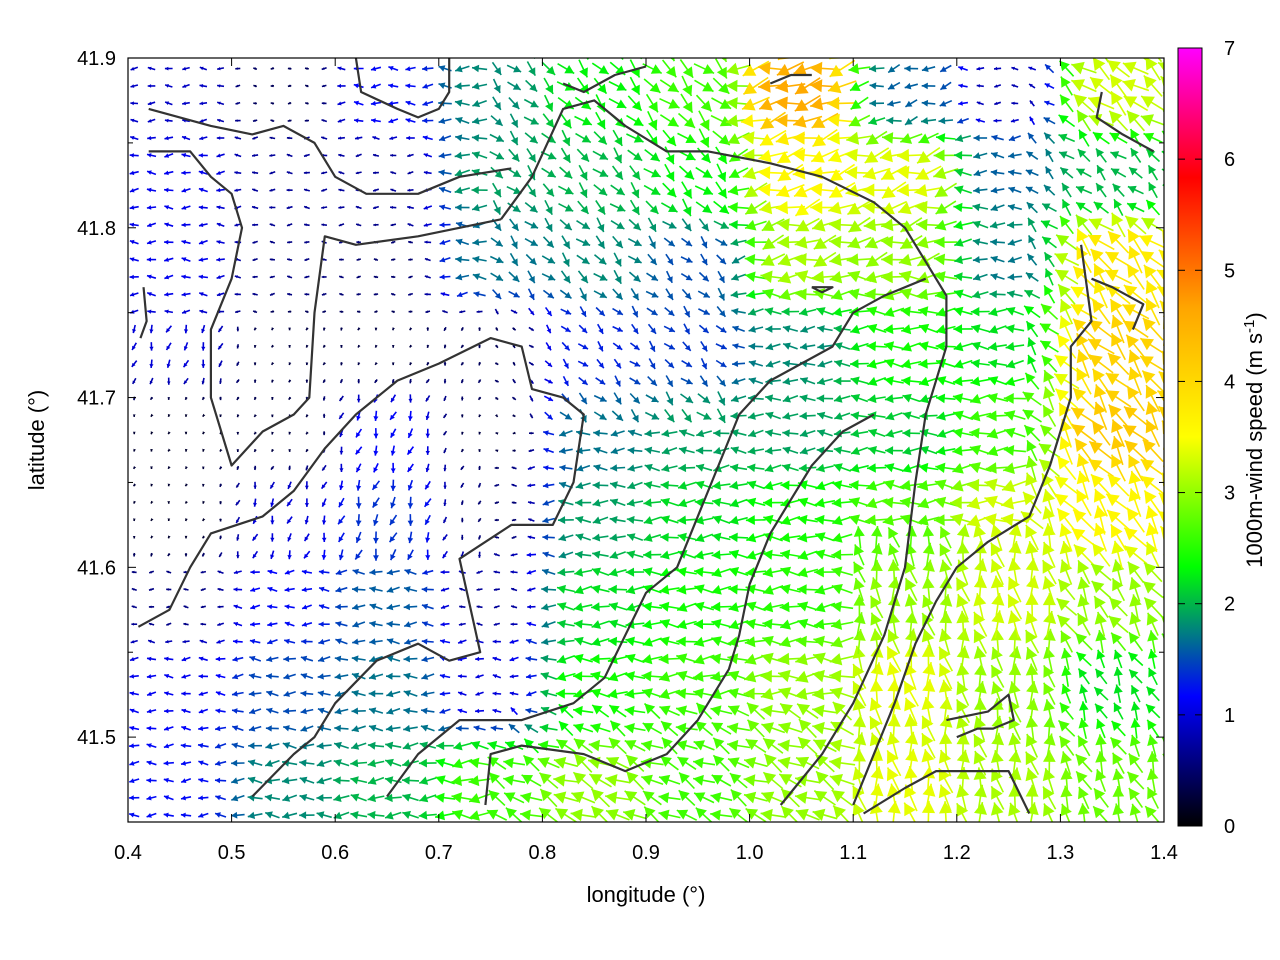 This screenshot has width=1280, height=960. I want to click on y-tick-label: 41.7, so click(96, 399).